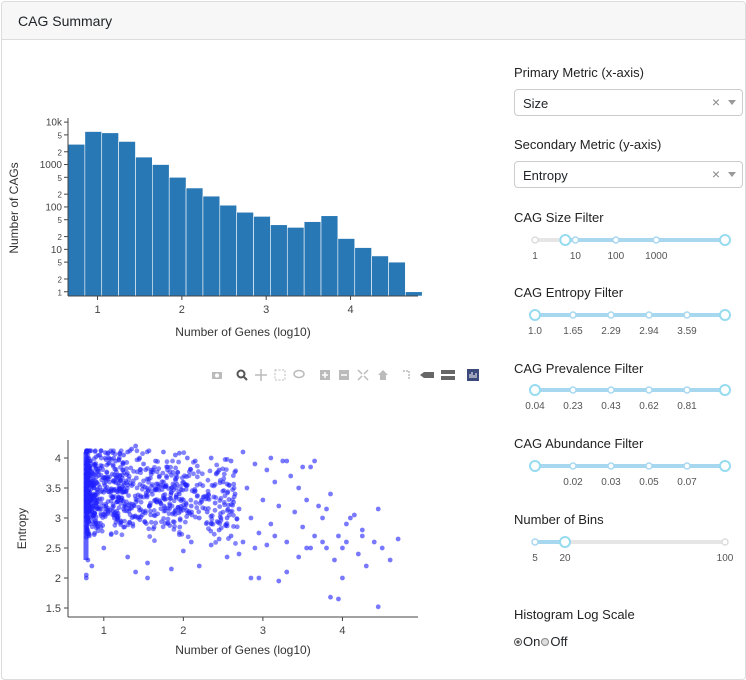 The width and height of the screenshot is (746, 680). Describe the element at coordinates (406, 375) in the screenshot. I see `spike-lines-icon` at that location.